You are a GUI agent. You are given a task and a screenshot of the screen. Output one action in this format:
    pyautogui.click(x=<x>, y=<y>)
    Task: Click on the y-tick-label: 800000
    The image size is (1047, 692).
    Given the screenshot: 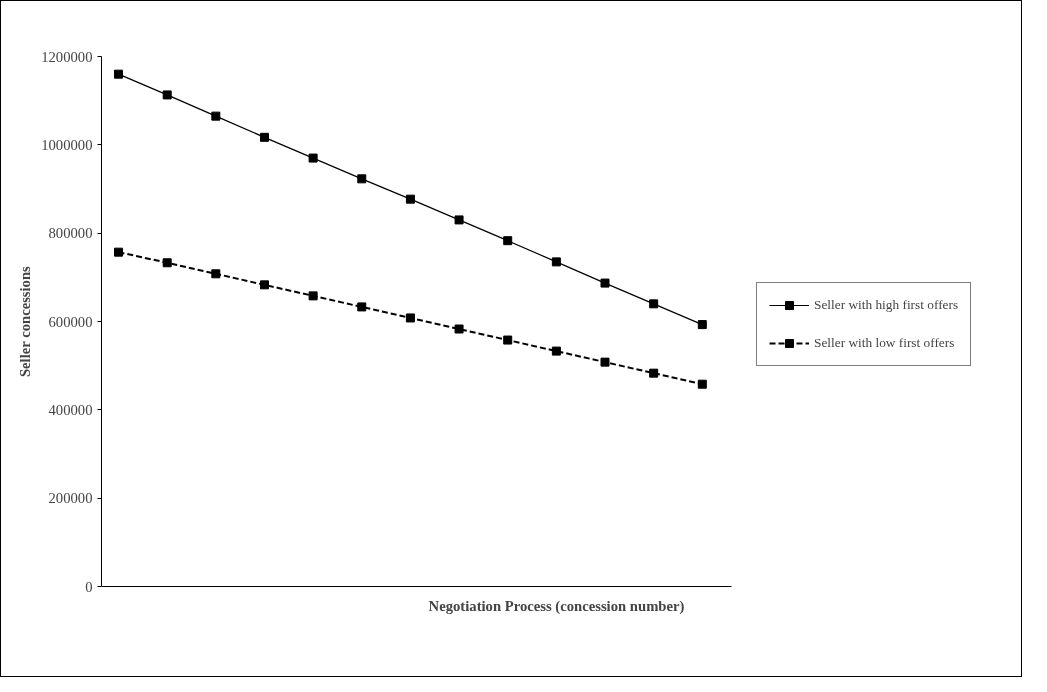 What is the action you would take?
    pyautogui.click(x=70, y=233)
    